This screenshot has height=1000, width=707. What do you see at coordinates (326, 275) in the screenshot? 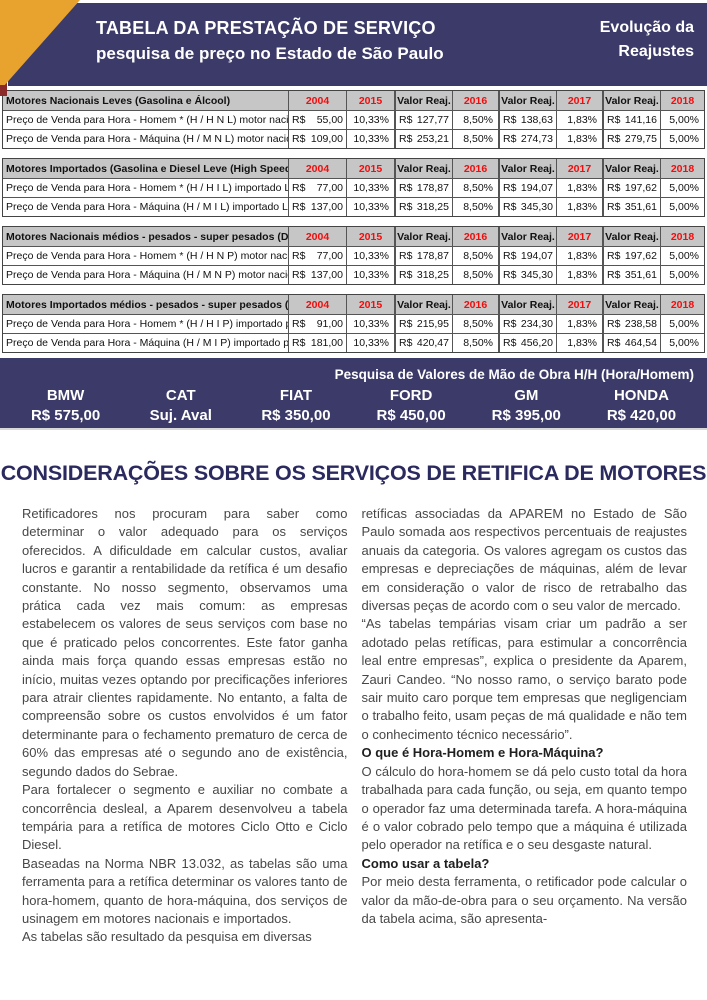
I see `amount: 137,00` at bounding box center [326, 275].